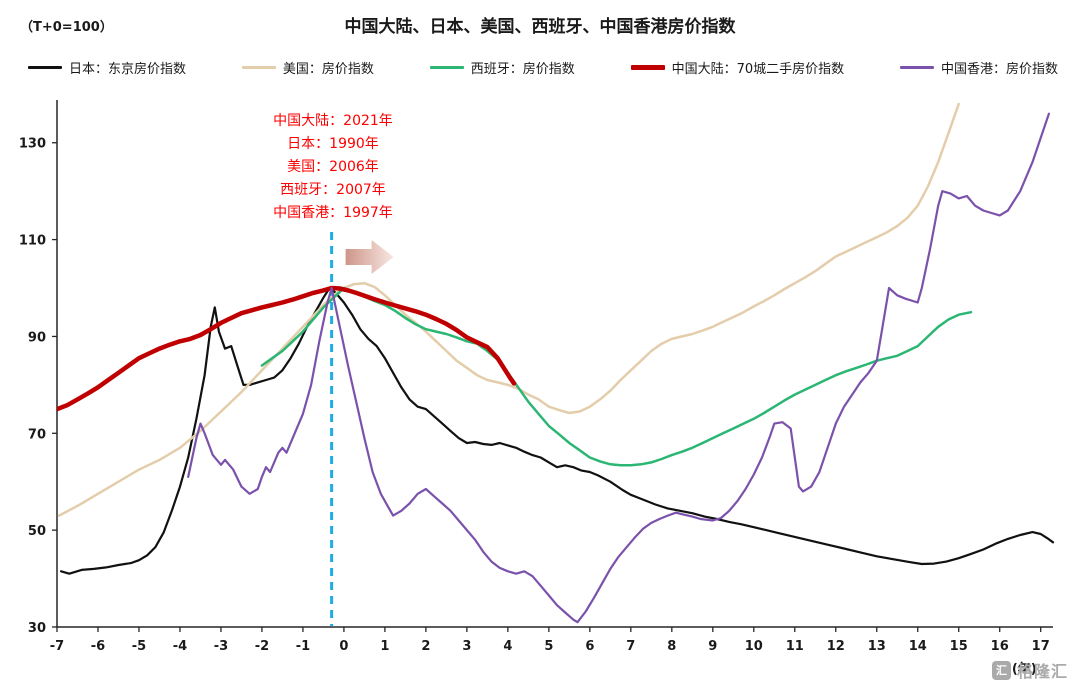 The image size is (1080, 690). I want to click on legend-item-china-mainland: 中国大陆：70城二手房价指数, so click(737, 67).